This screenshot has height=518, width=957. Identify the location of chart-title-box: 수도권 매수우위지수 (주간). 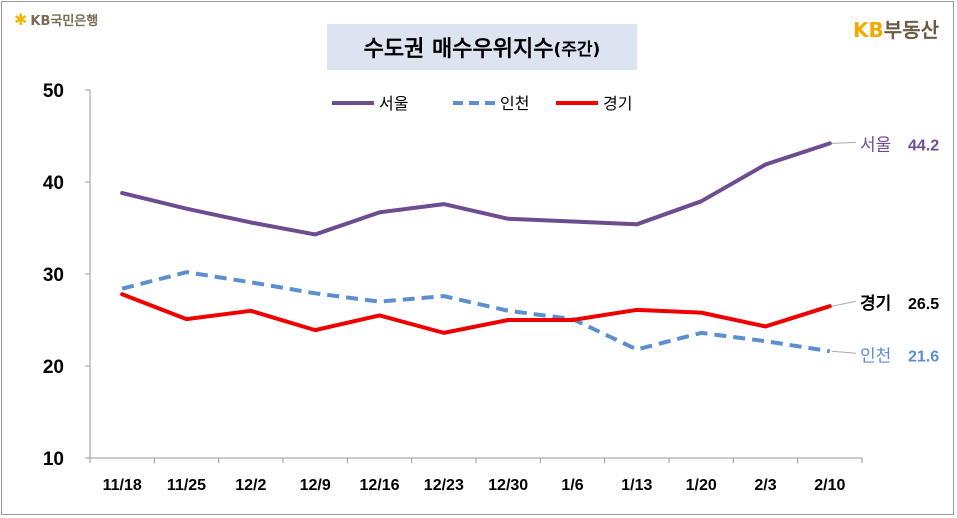
(482, 47).